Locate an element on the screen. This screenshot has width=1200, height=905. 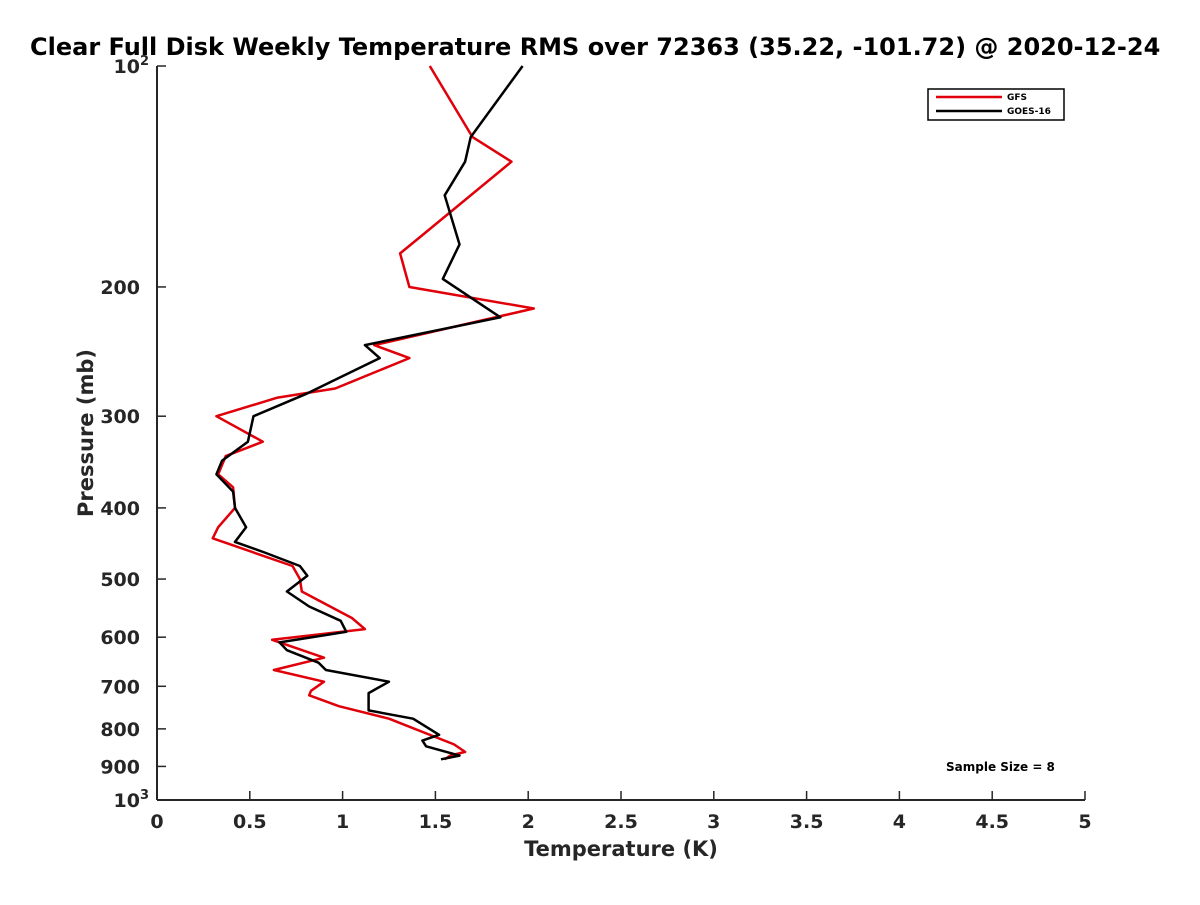
x-tick-label: 1 is located at coordinates (342, 822).